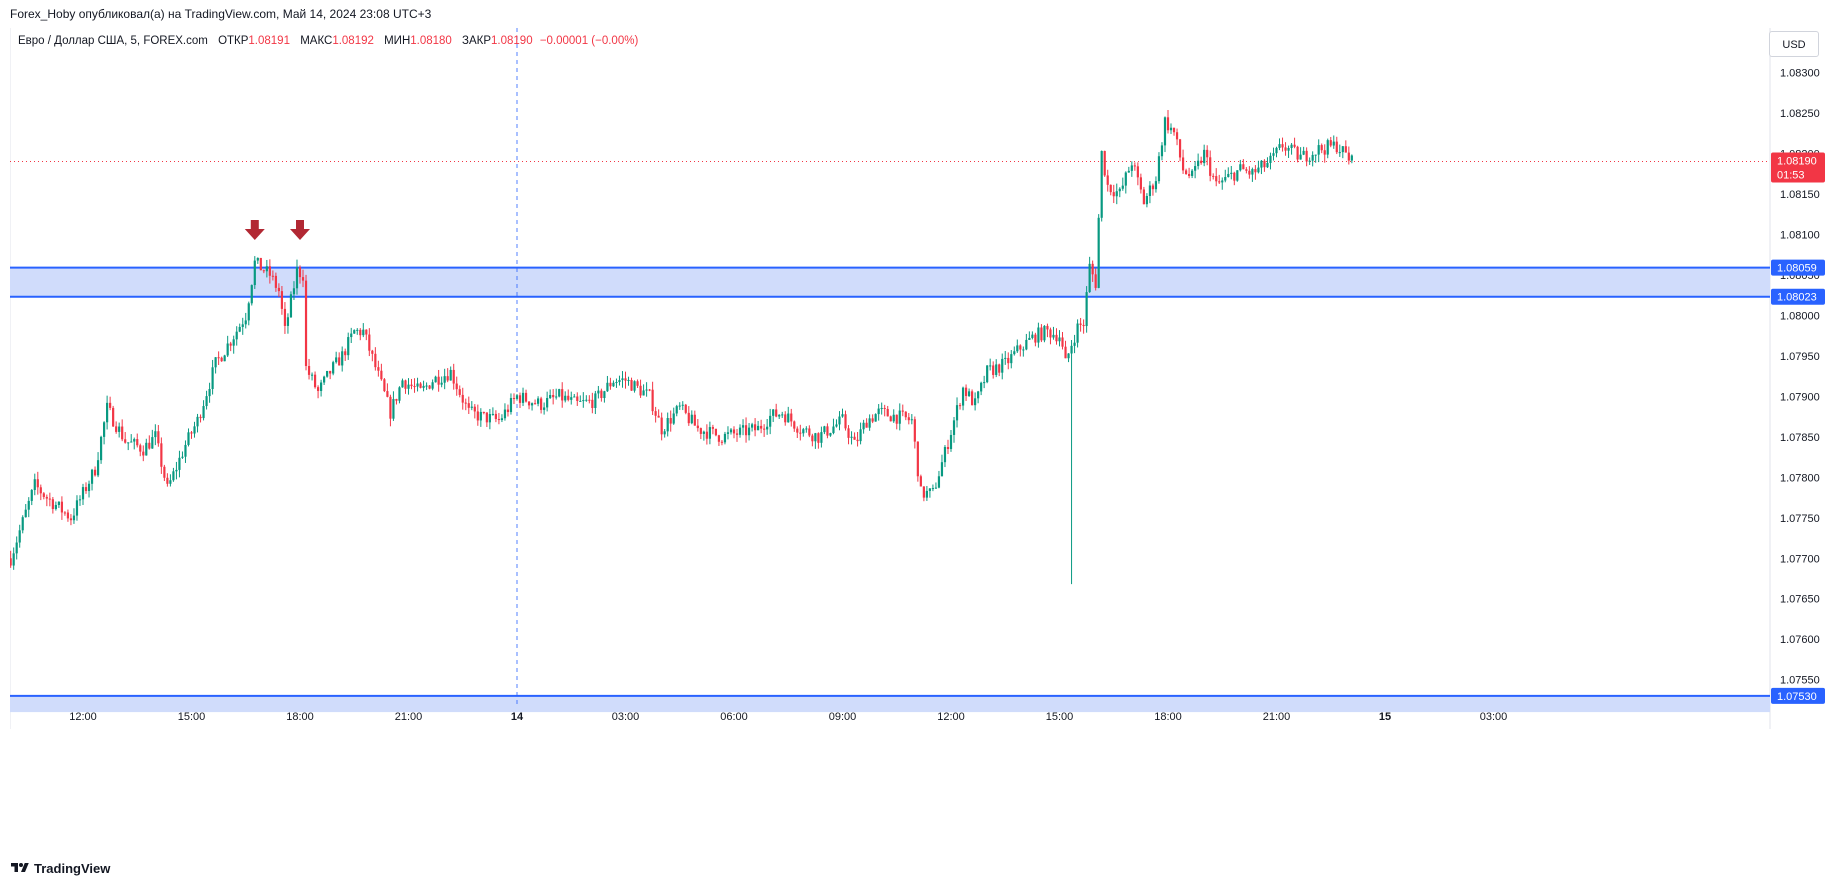 This screenshot has width=1835, height=885. What do you see at coordinates (890, 282) in the screenshot?
I see `zone-1-fill` at bounding box center [890, 282].